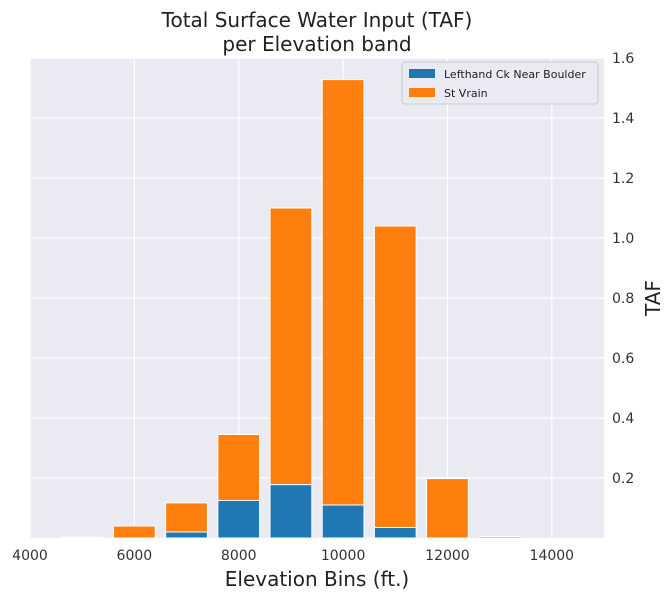 The image size is (671, 594). I want to click on y-tick-label: 0.8, so click(623, 299).